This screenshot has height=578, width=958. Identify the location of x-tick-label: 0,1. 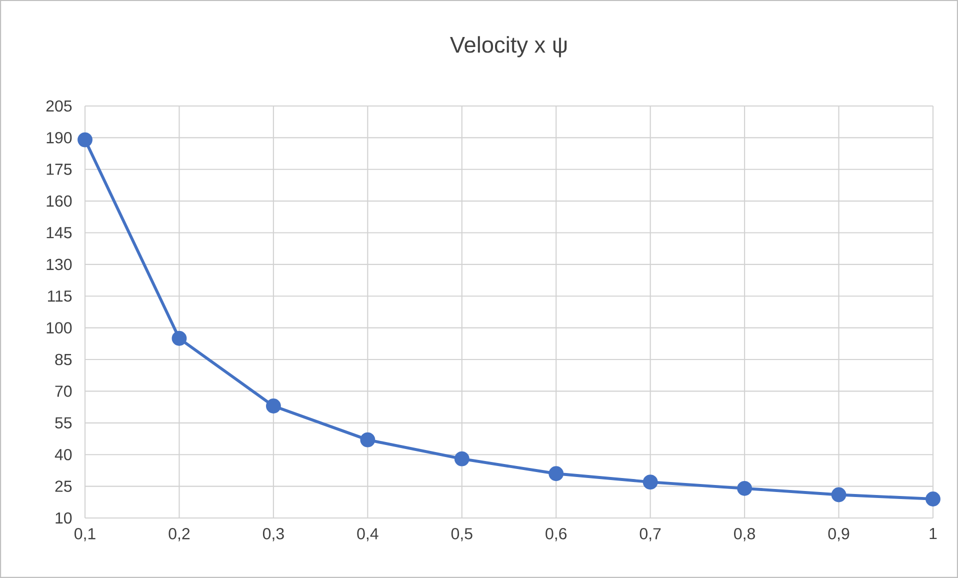
(85, 535).